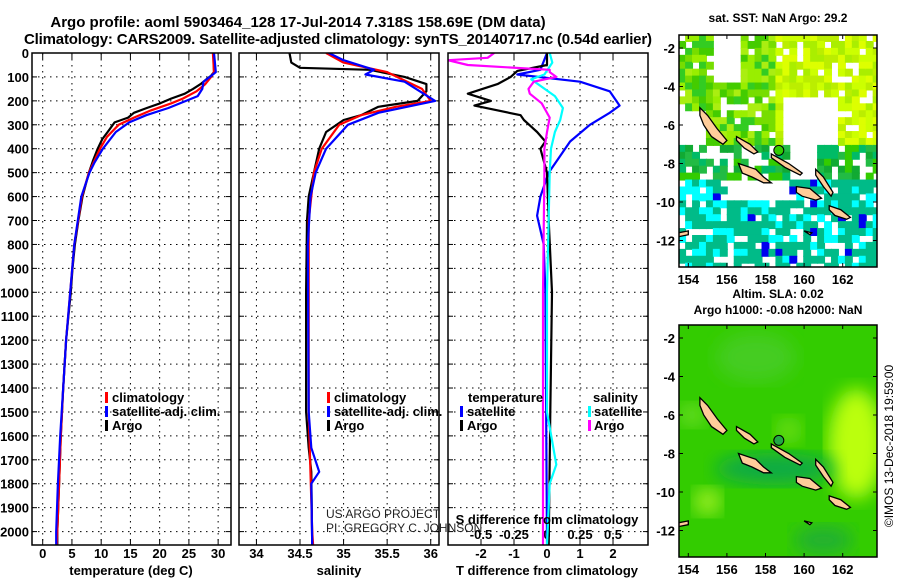 Image resolution: width=900 pixels, height=580 pixels. What do you see at coordinates (579, 534) in the screenshot?
I see `s-diff-tick-label: 0.25` at bounding box center [579, 534].